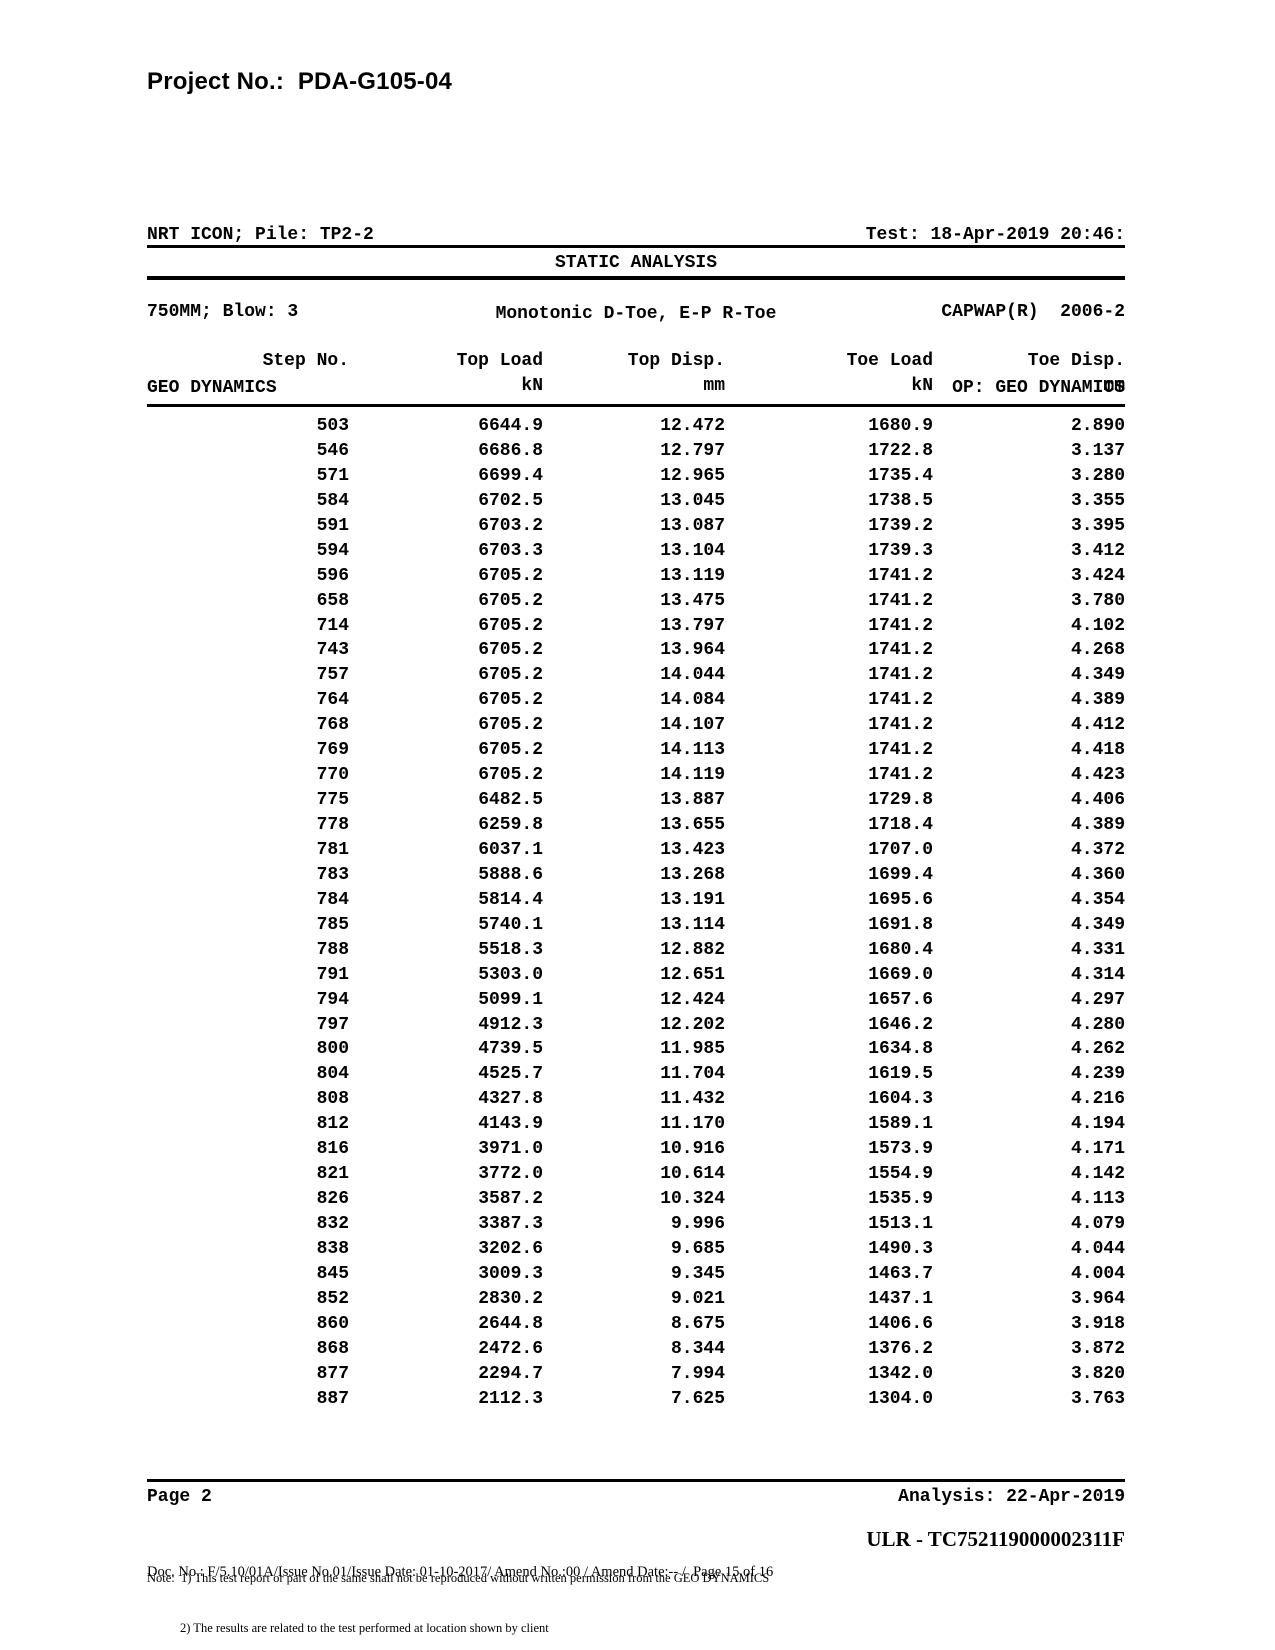 This screenshot has width=1275, height=1650. Describe the element at coordinates (332, 1398) in the screenshot. I see `table-cell: 887` at that location.